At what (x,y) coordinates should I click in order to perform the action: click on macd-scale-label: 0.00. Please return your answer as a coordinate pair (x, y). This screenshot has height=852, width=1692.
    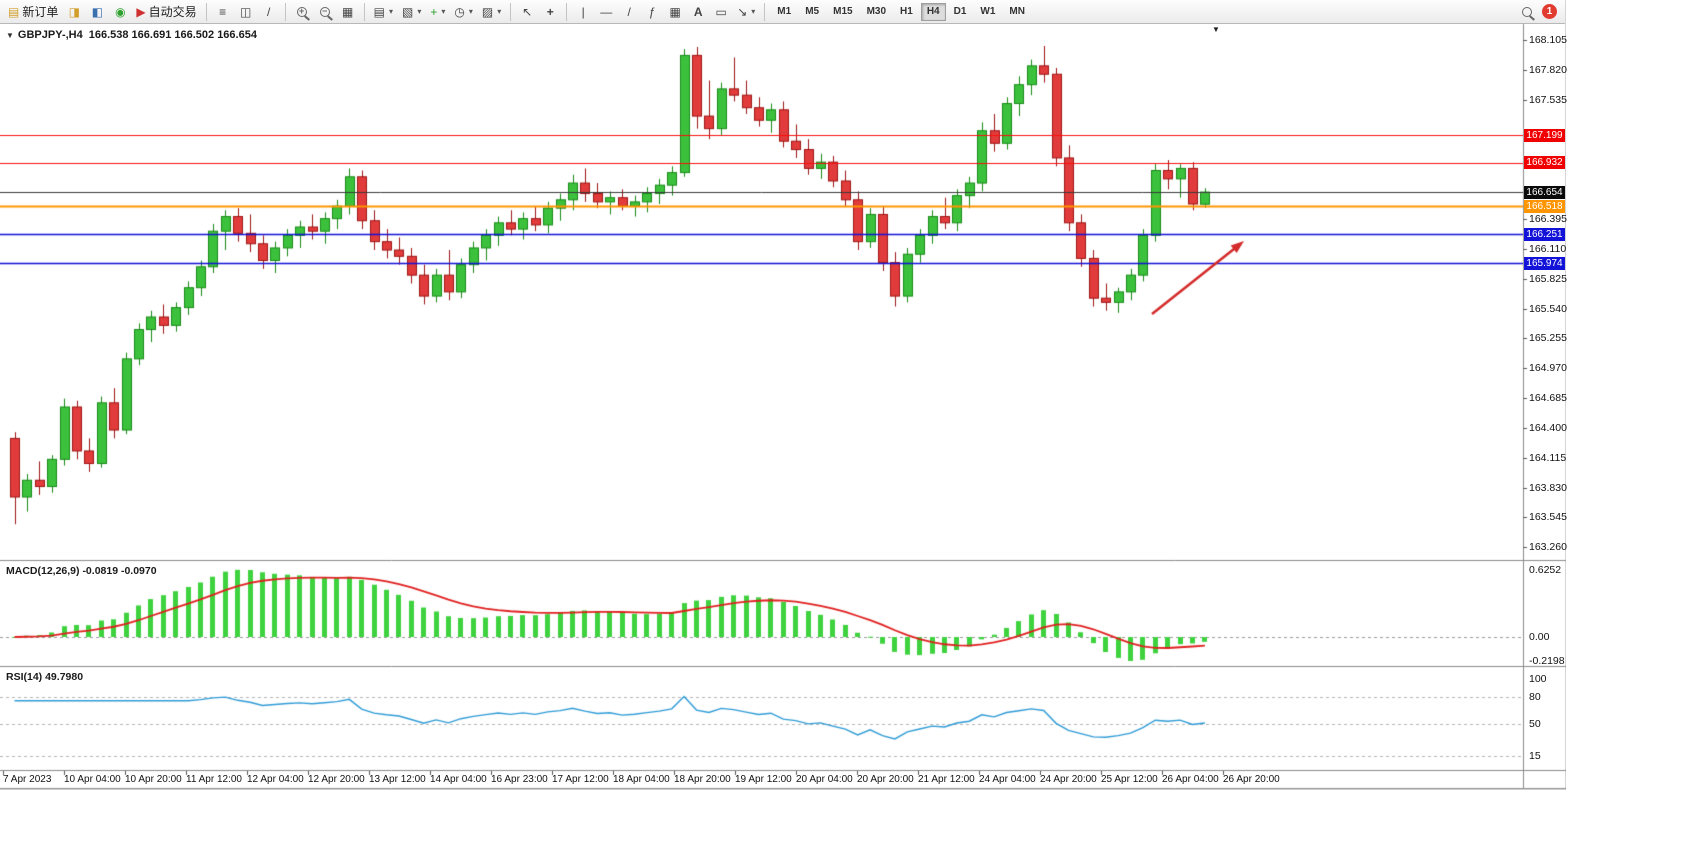
    Looking at the image, I should click on (1539, 637).